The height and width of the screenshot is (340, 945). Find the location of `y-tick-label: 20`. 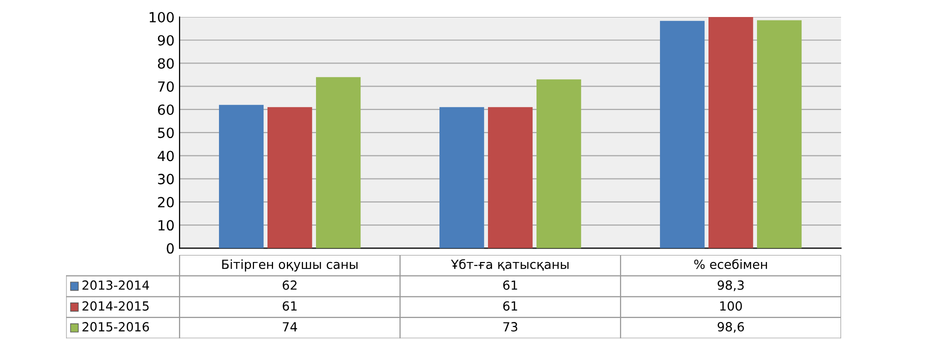

y-tick-label: 20 is located at coordinates (166, 202).